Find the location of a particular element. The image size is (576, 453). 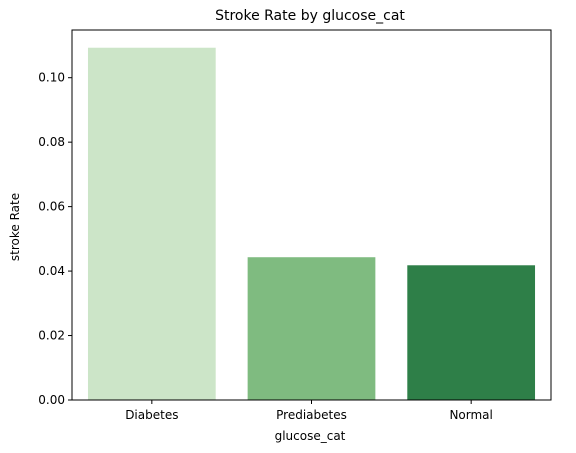

bar-normal is located at coordinates (471, 332).